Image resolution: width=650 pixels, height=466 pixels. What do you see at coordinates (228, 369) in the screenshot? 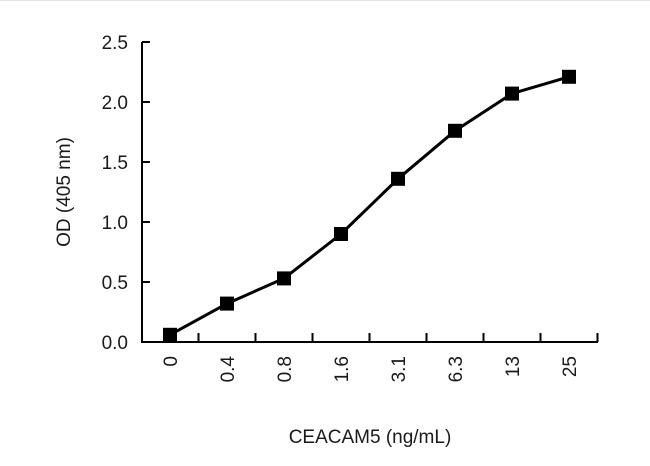
I see `x-tick-label: 0.4` at bounding box center [228, 369].